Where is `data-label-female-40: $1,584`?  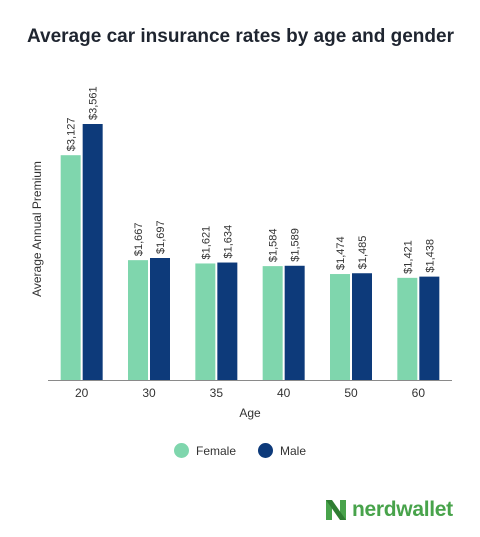
data-label-female-40: $1,584 is located at coordinates (274, 245).